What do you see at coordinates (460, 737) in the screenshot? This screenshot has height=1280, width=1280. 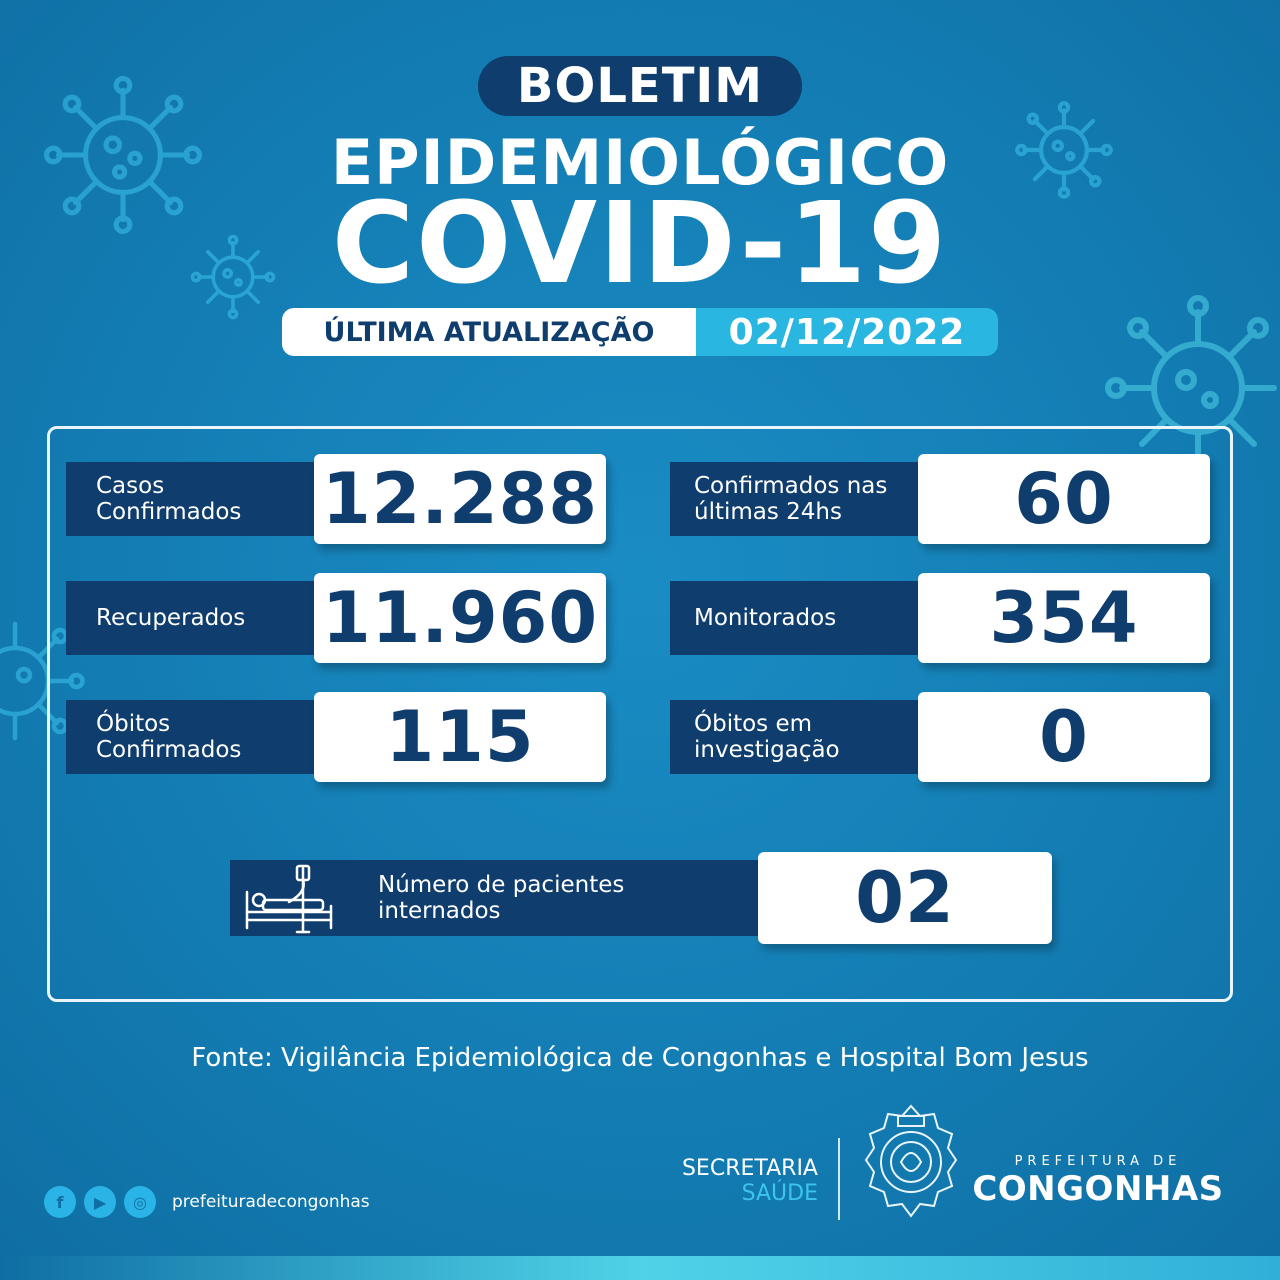 I see `stat-value: 115` at bounding box center [460, 737].